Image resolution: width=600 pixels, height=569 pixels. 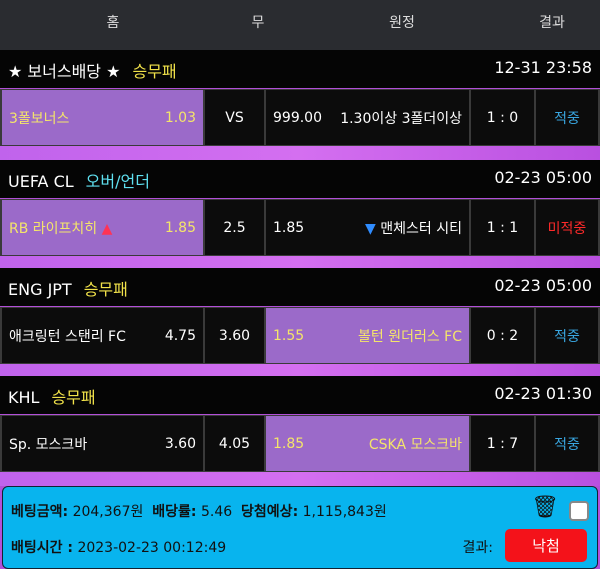 I want to click on draw-cell: VS, so click(x=234, y=117).